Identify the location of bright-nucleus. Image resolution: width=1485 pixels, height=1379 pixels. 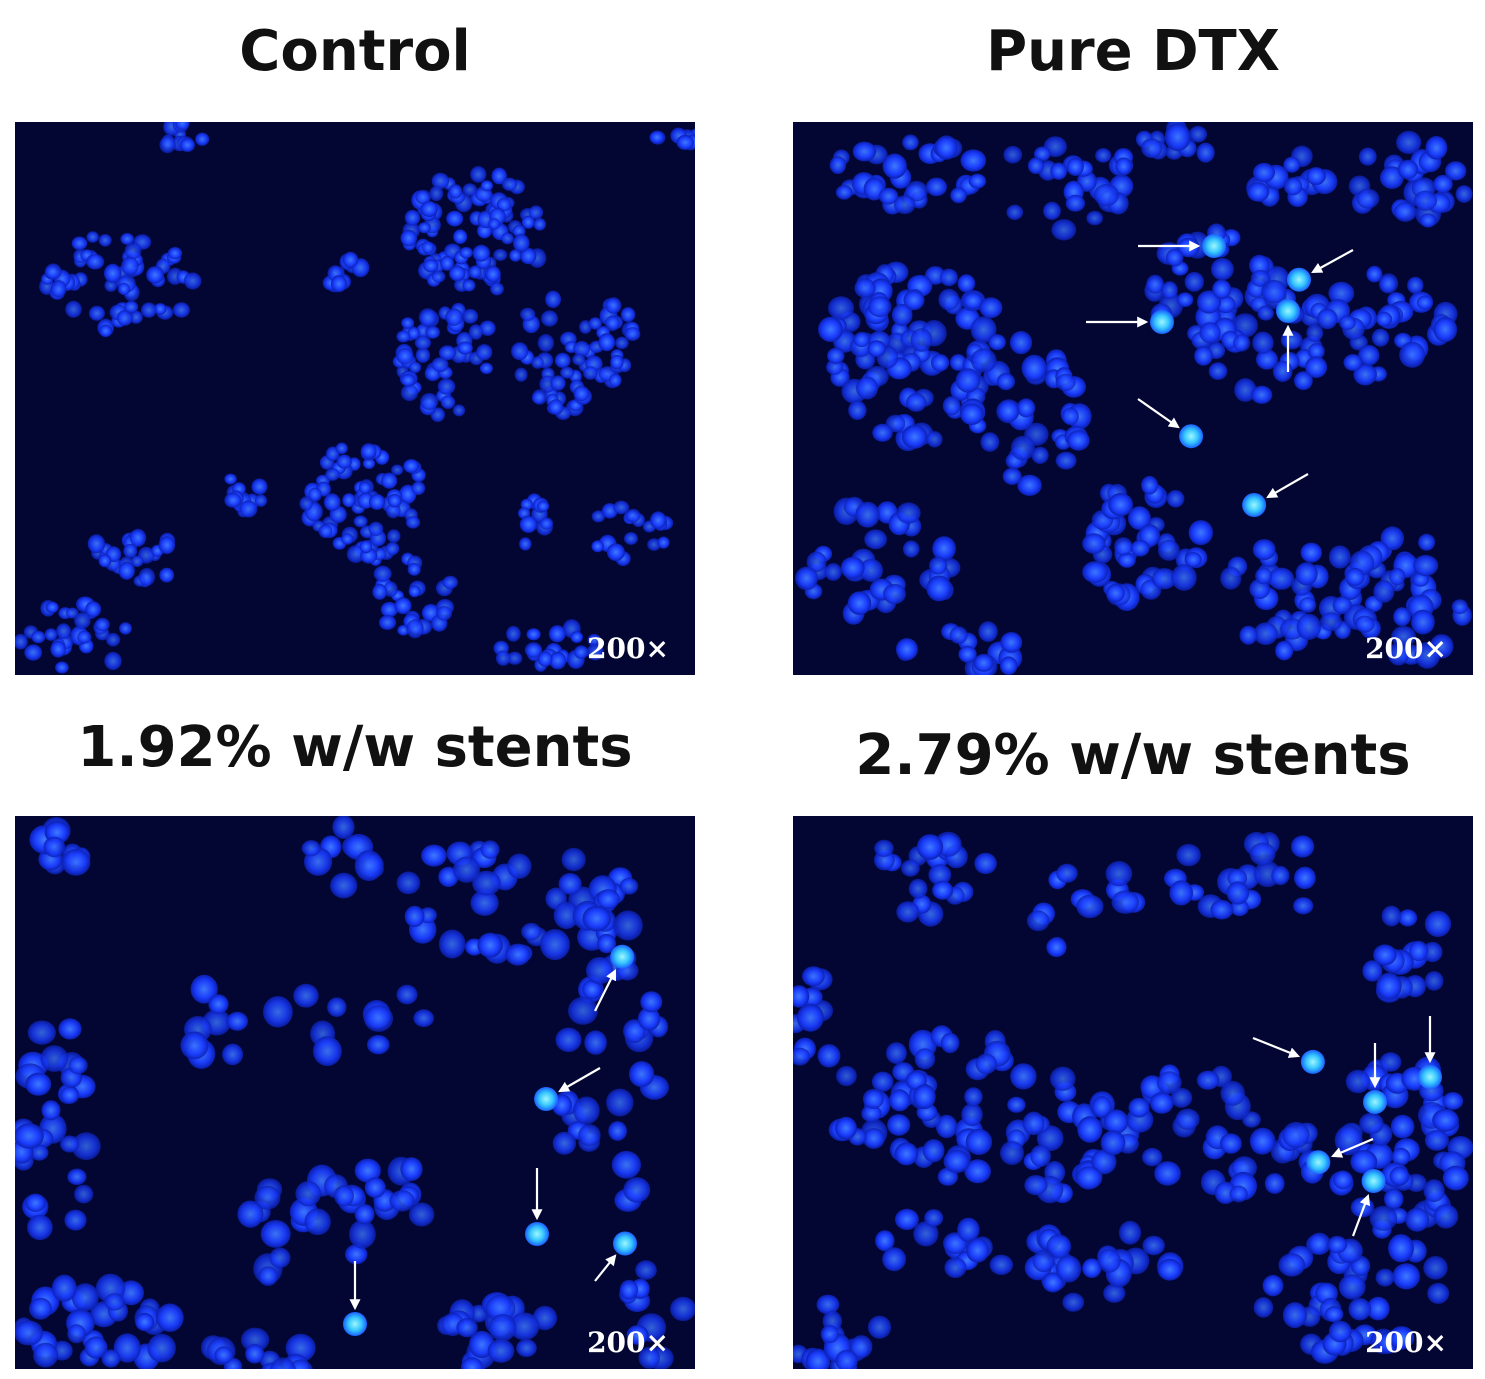
(537, 1234).